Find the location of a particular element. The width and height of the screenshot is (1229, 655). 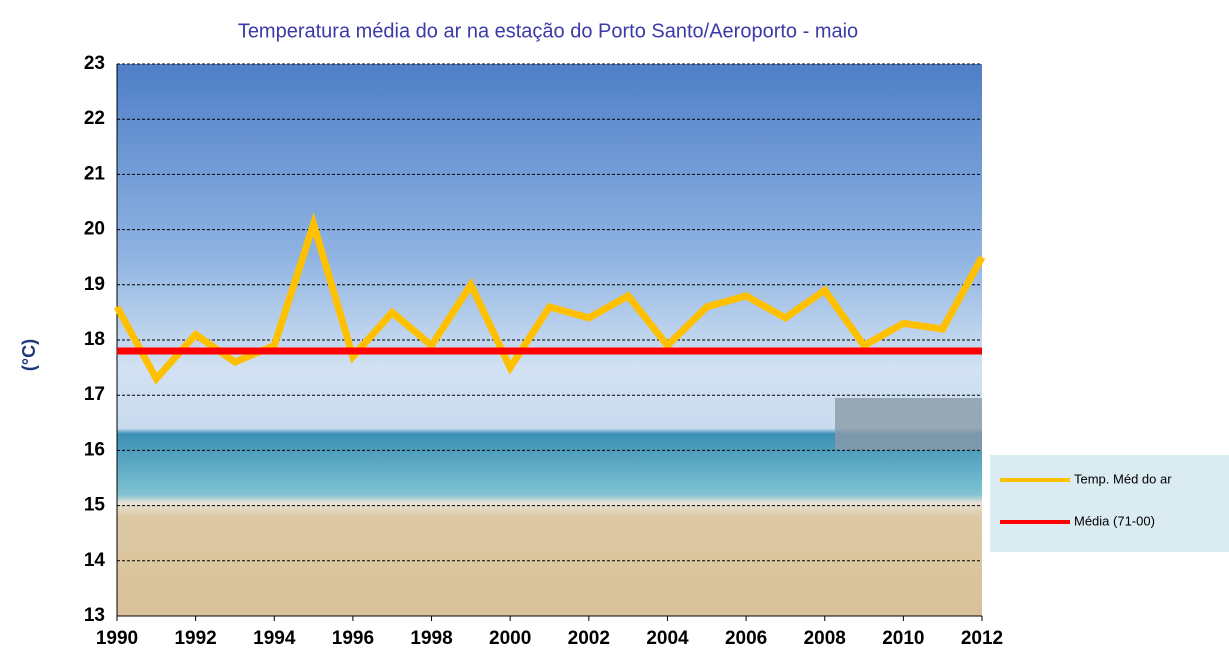

y-tick-label: 20 is located at coordinates (94, 229).